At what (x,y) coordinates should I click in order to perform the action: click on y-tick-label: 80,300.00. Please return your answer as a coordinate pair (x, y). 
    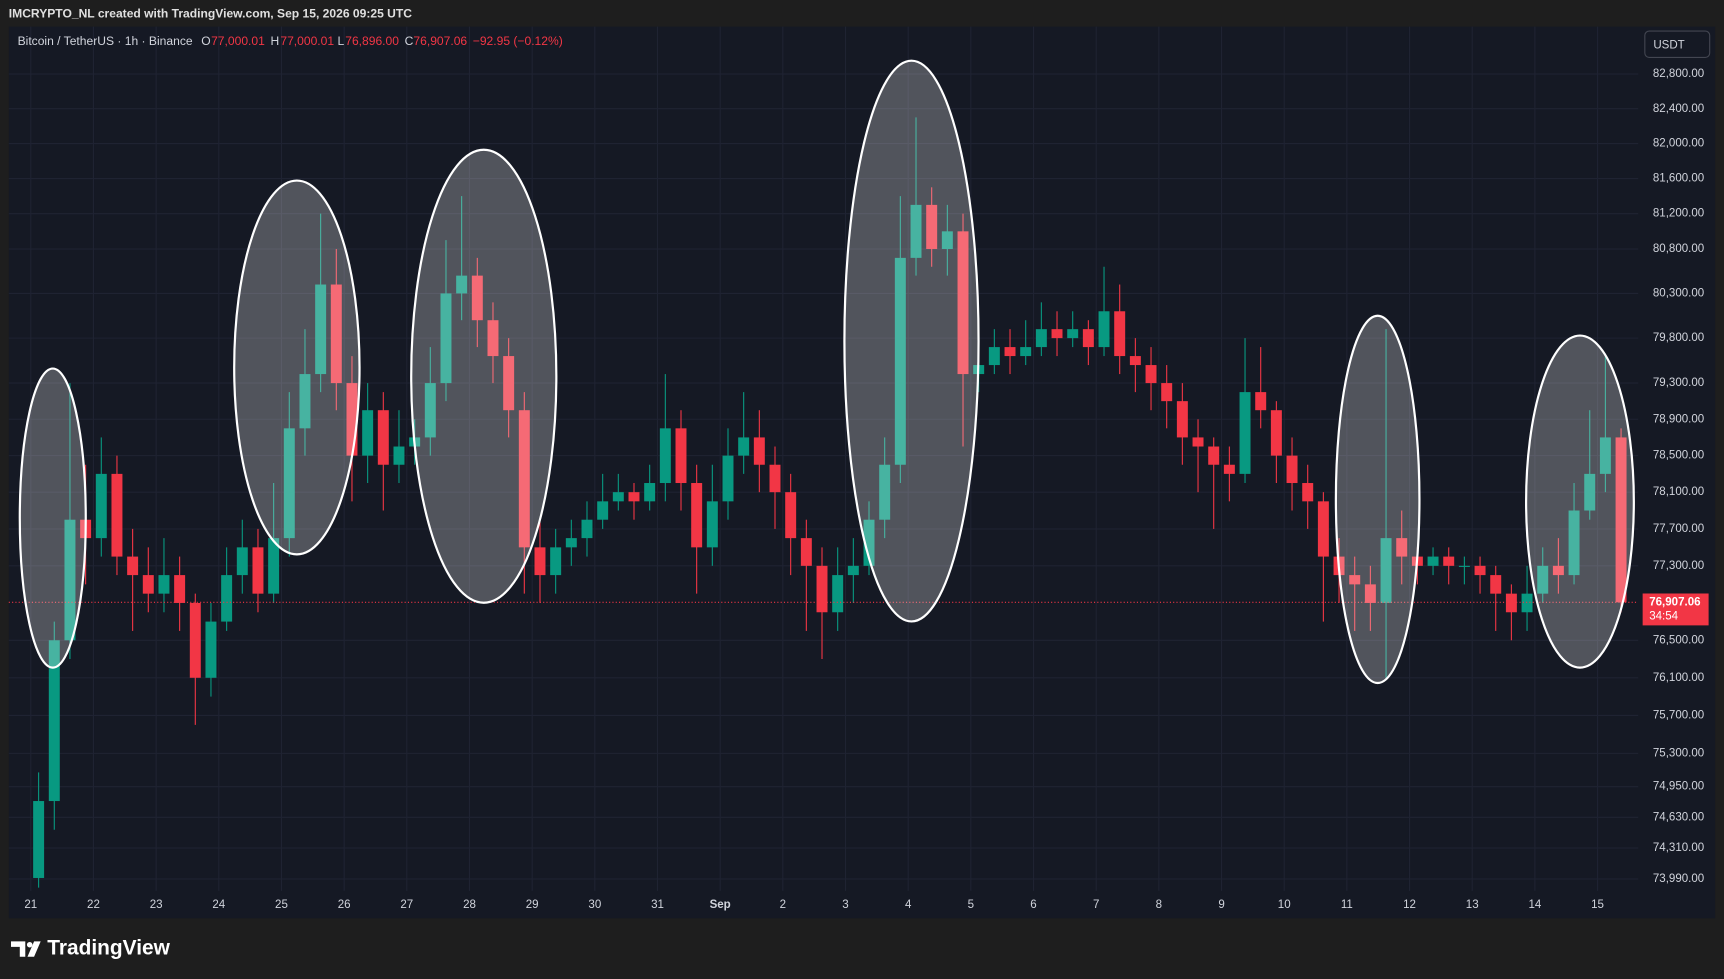
    Looking at the image, I should click on (1678, 293).